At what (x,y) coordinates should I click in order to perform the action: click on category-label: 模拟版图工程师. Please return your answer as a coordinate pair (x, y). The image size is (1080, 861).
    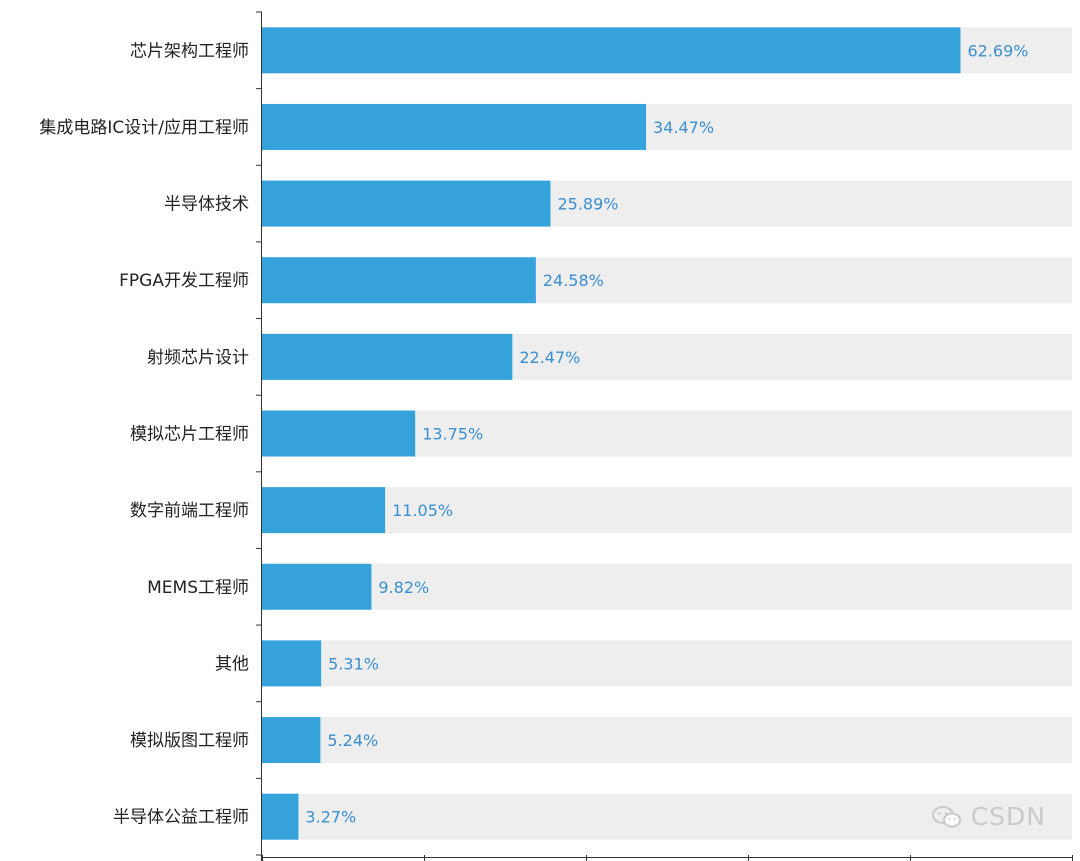
    Looking at the image, I should click on (189, 741).